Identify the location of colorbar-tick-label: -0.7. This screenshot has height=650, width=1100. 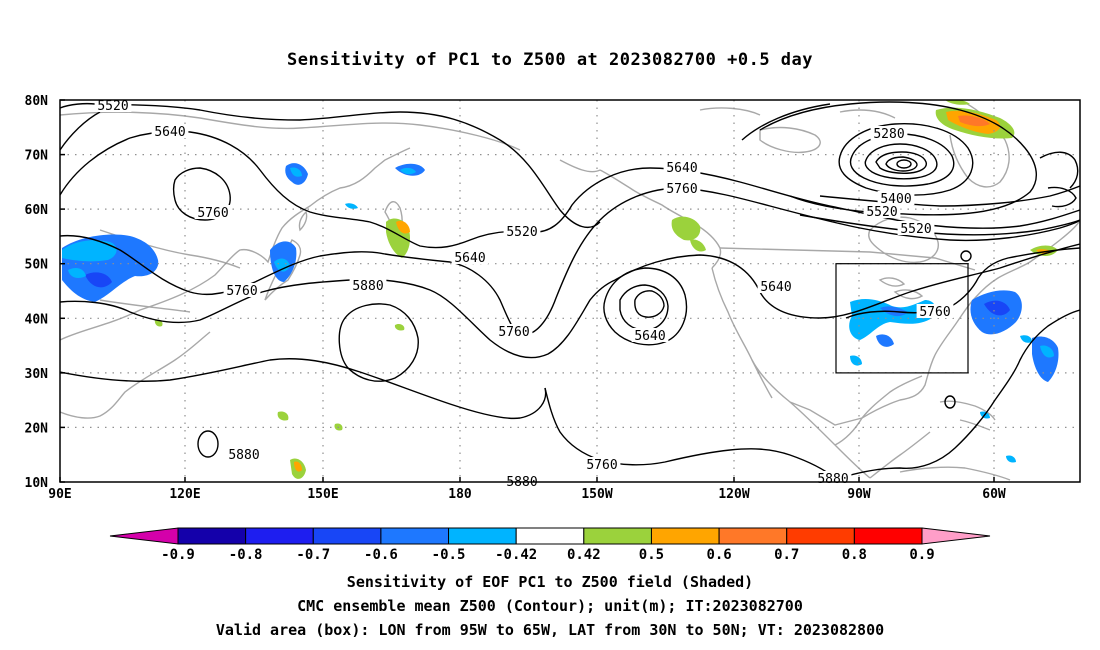
(313, 555).